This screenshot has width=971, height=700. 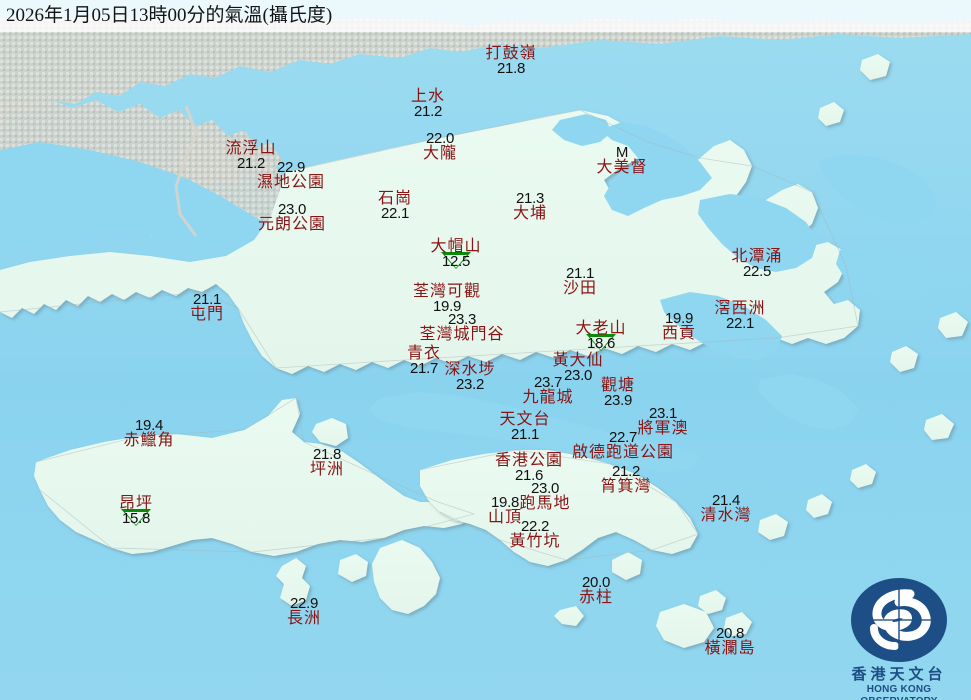 I want to click on station-label: 上水 21.2, so click(x=428, y=103).